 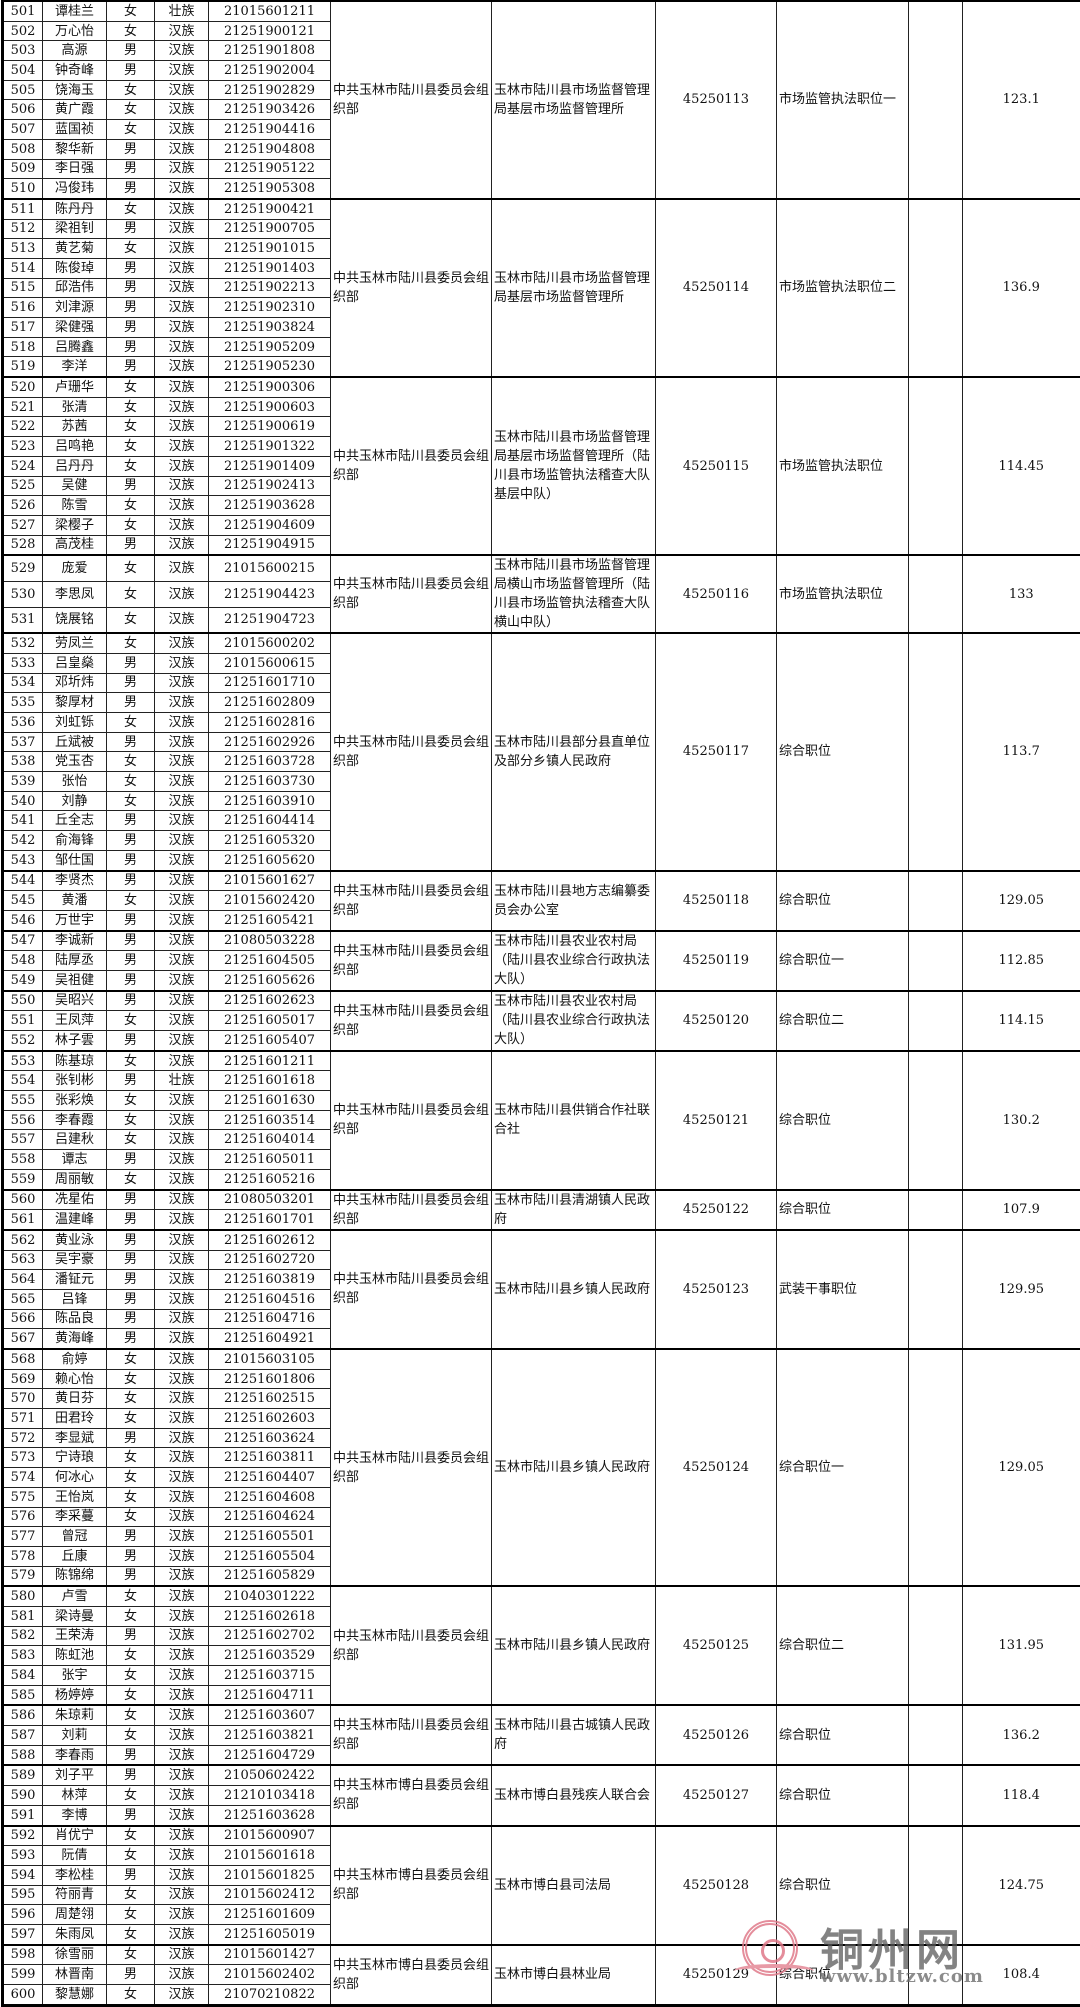 What do you see at coordinates (75, 703) in the screenshot?
I see `name-cell: 黎厚材` at bounding box center [75, 703].